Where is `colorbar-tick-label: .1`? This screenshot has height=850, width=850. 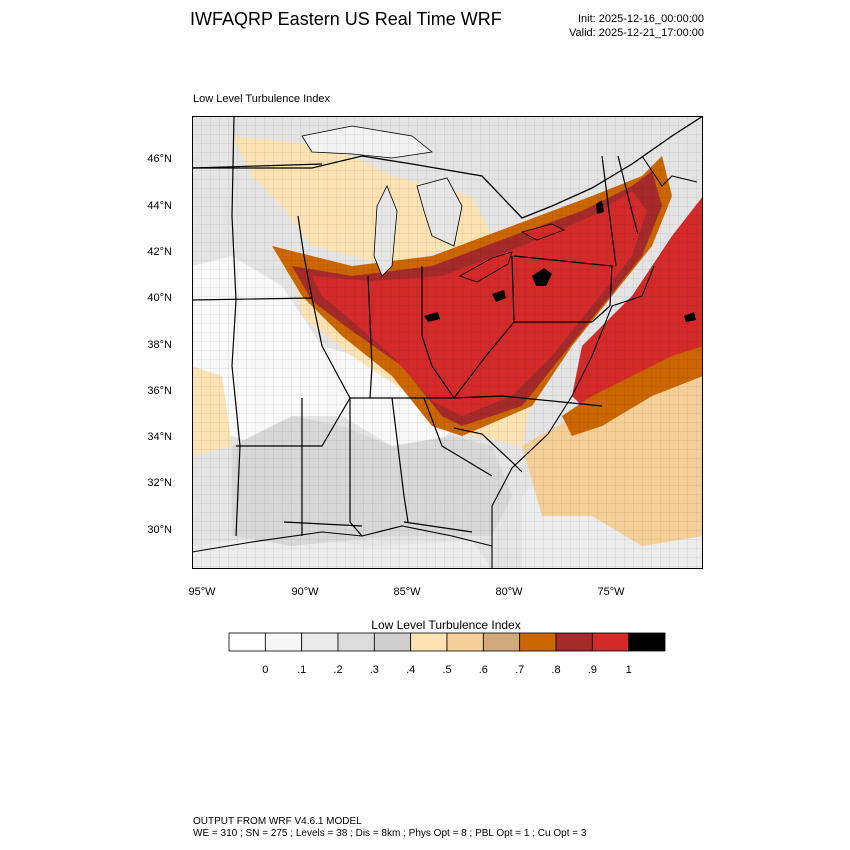
colorbar-tick-label: .1 is located at coordinates (302, 670).